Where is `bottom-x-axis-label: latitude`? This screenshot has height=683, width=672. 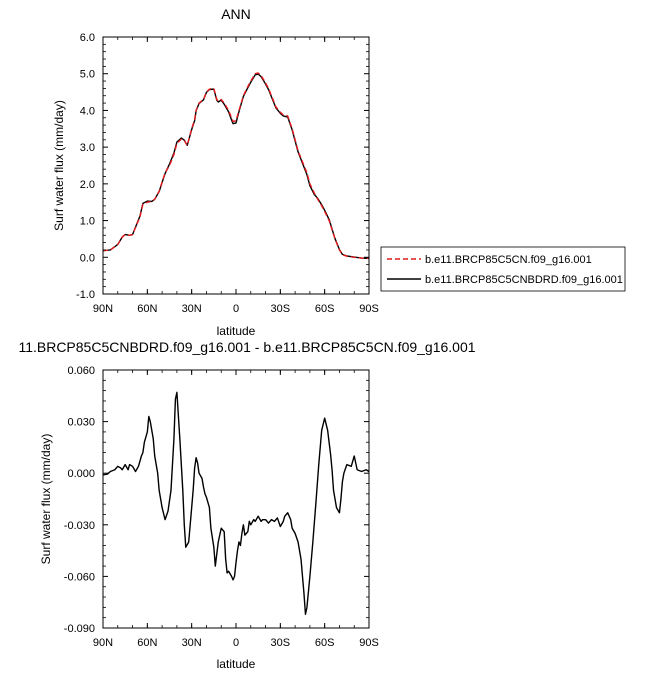
bottom-x-axis-label: latitude is located at coordinates (236, 664).